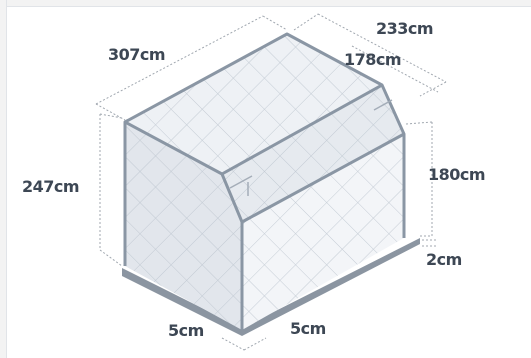  What do you see at coordinates (50, 186) in the screenshot?
I see `label-height-247: 247cm` at bounding box center [50, 186].